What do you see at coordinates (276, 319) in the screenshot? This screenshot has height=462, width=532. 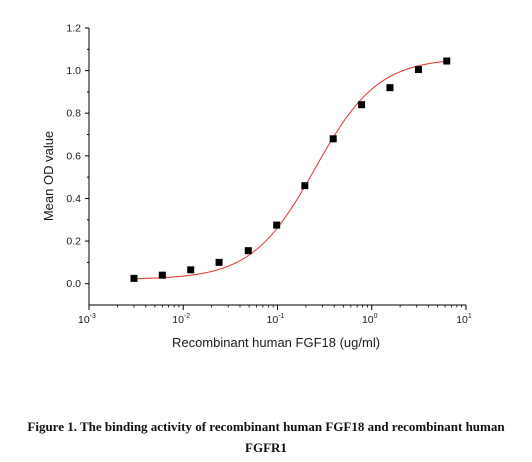 I see `x-tick-label: 10⁻¹` at bounding box center [276, 319].